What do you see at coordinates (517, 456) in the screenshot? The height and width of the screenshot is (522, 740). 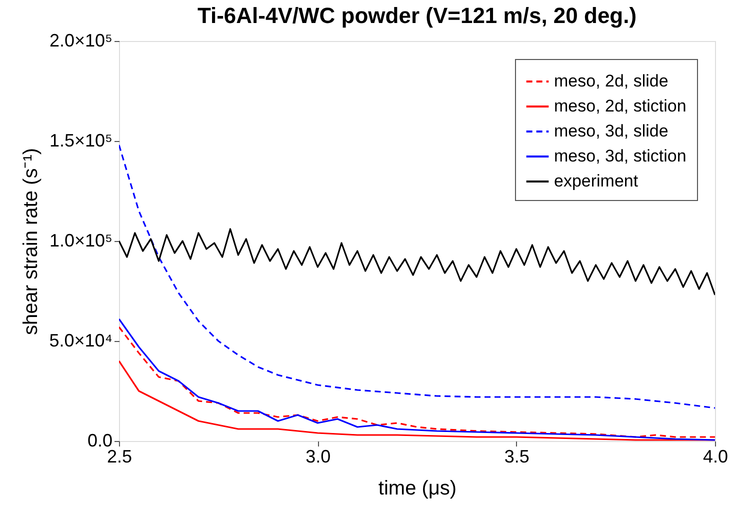 I see `x-tick-label: 3.5` at bounding box center [517, 456].